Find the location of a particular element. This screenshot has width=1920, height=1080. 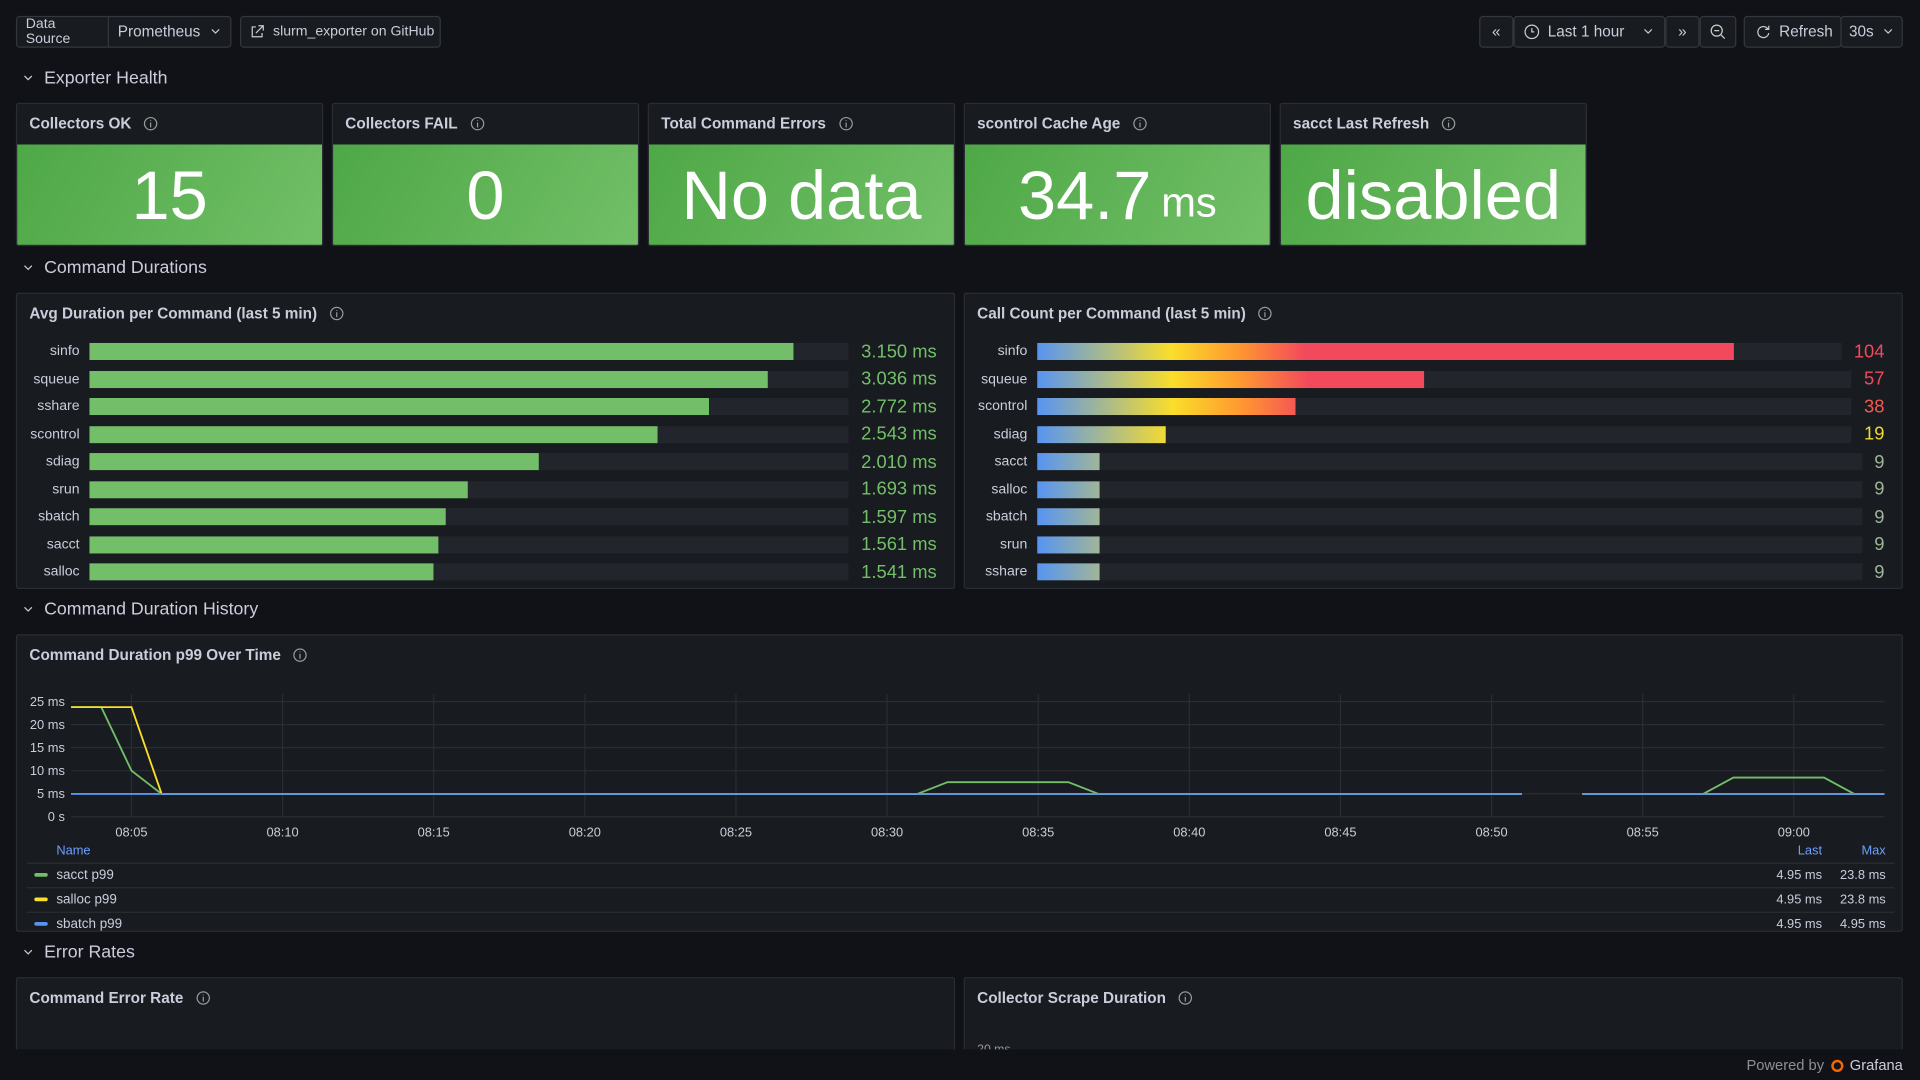

x-tick-label: 08:25 is located at coordinates (736, 831).